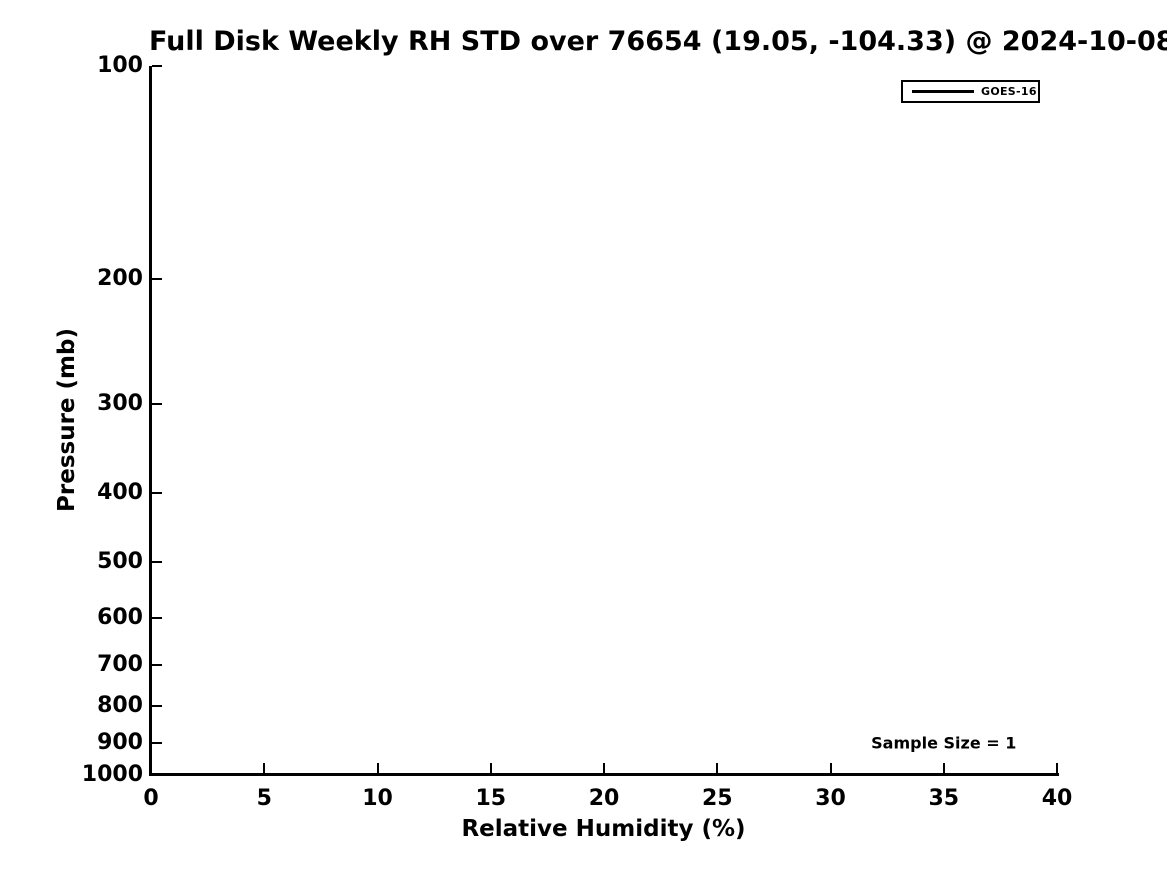  I want to click on y-tick-label: 200, so click(120, 279).